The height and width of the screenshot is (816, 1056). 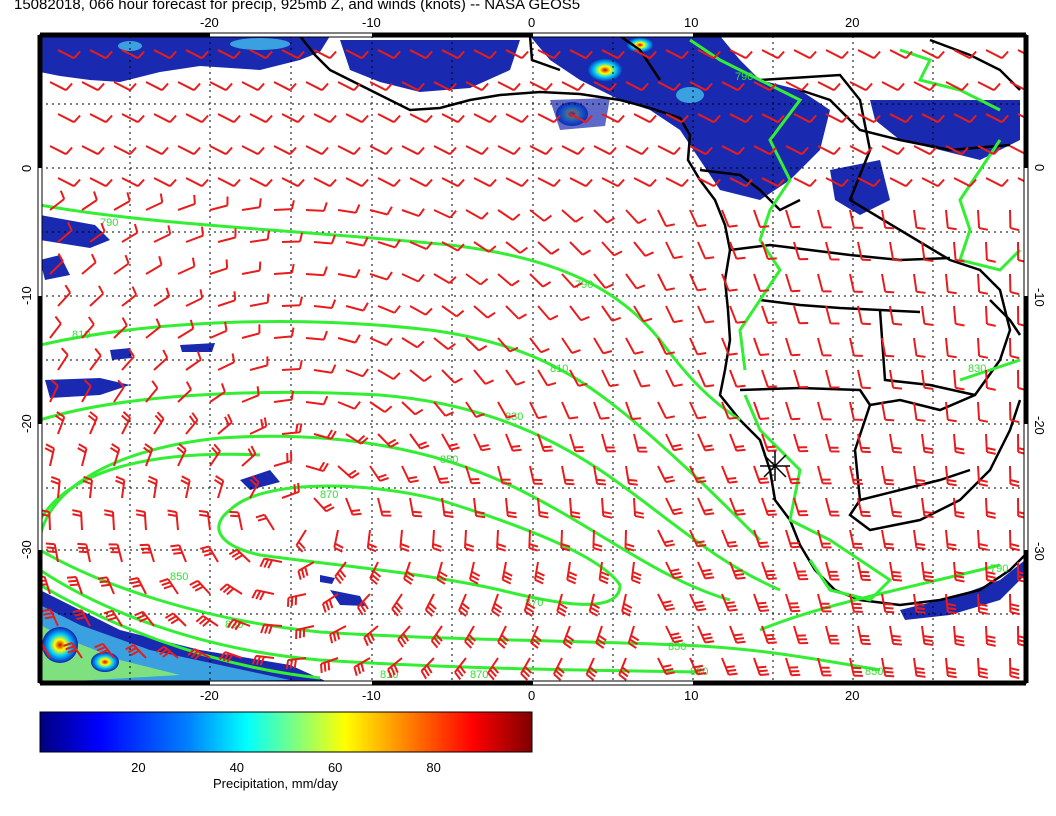 I want to click on lat-ticks-right: 0 -10 -20 -30, so click(x=1039, y=362).